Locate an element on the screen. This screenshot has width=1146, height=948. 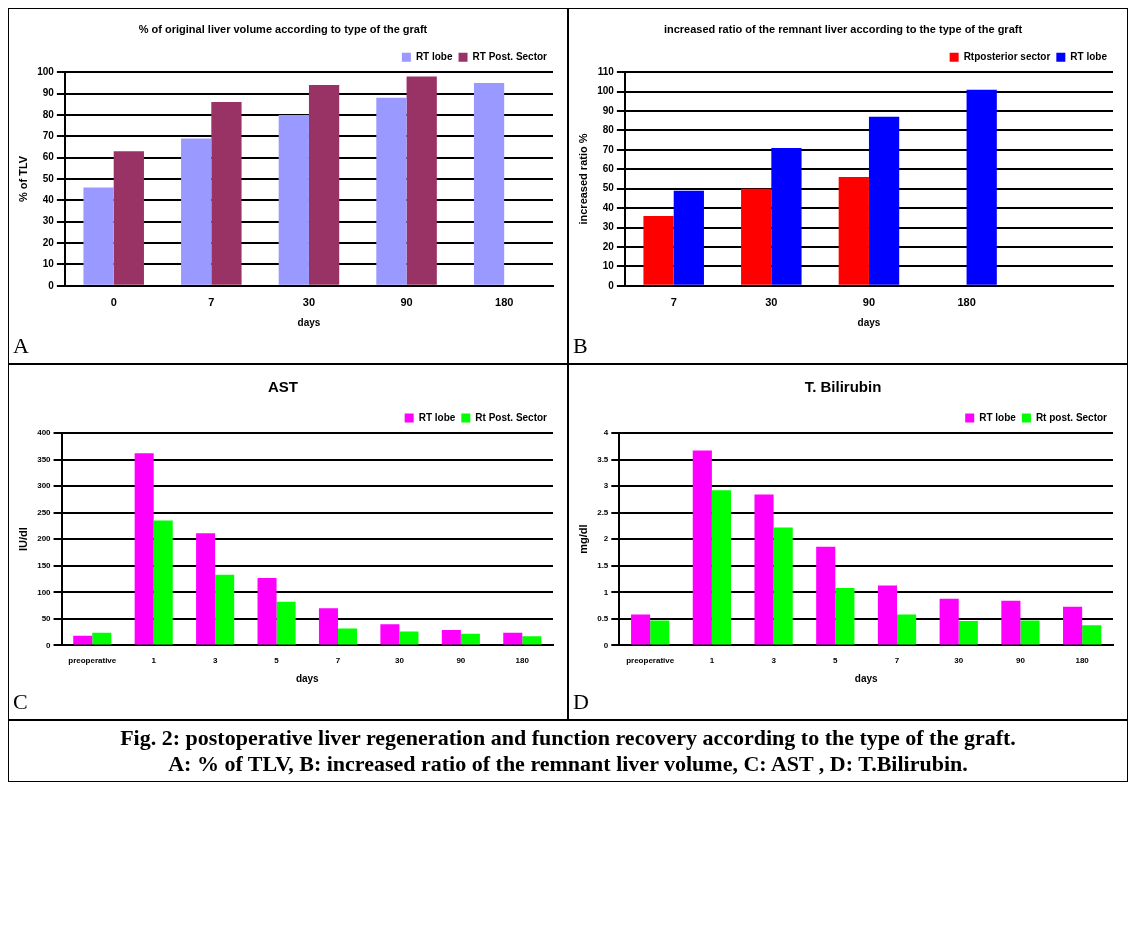
text: B is located at coordinates (581, 346).